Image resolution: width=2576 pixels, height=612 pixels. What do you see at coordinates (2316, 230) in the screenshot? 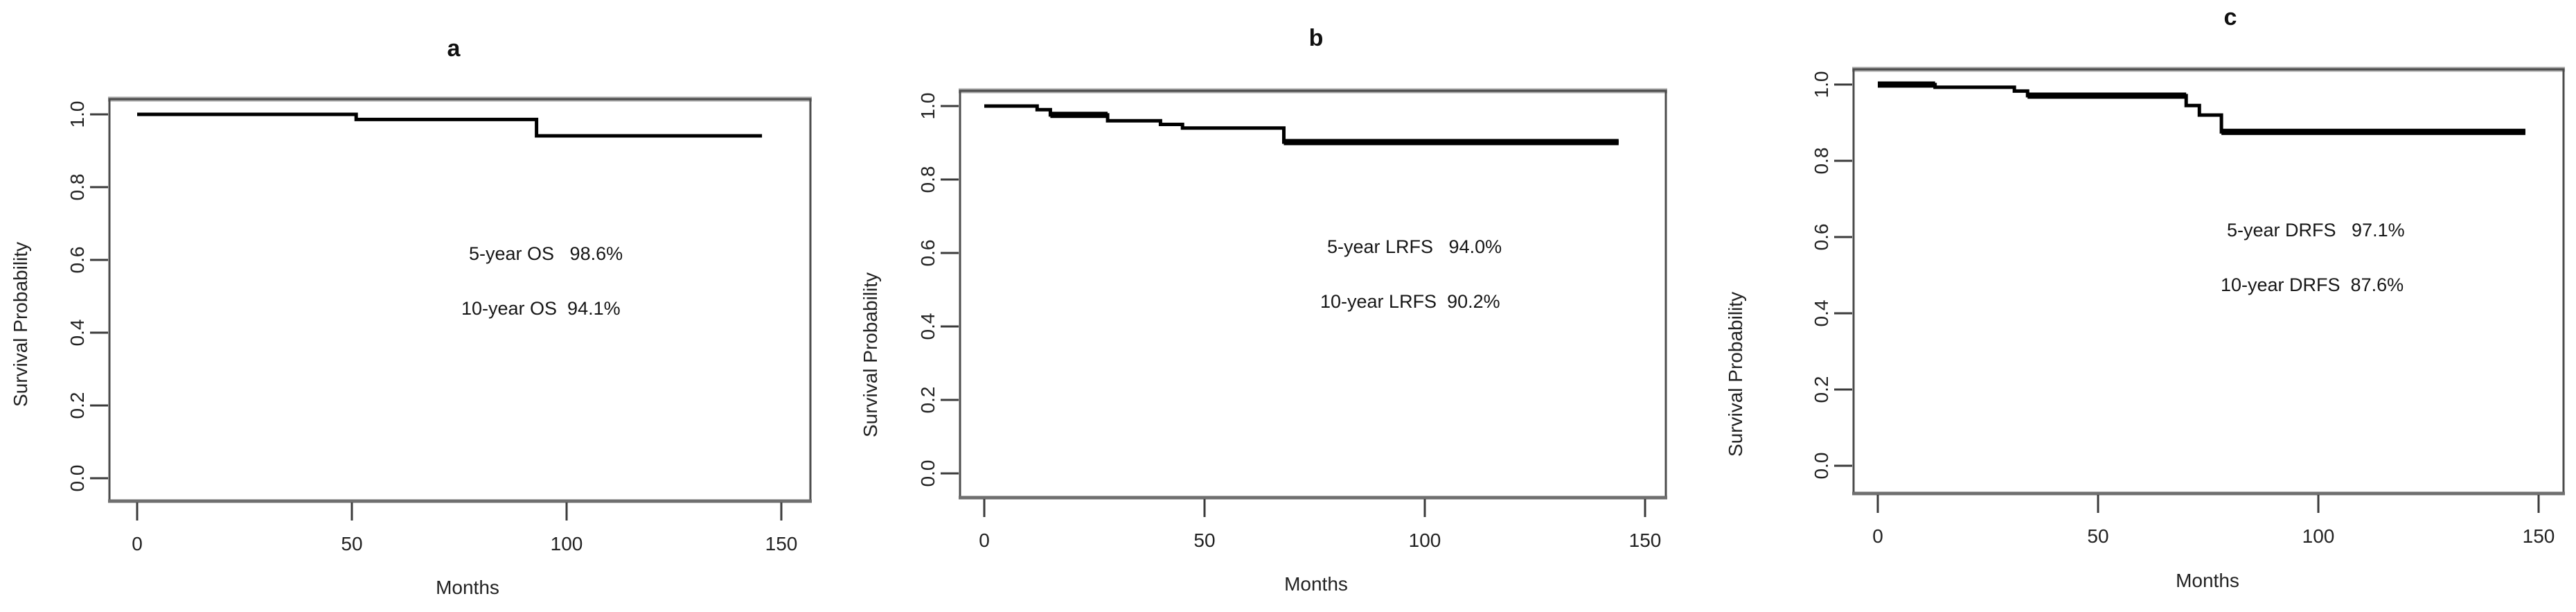
I see `annotation-5-year-drfs: 5-year DRFS 97.1%` at bounding box center [2316, 230].